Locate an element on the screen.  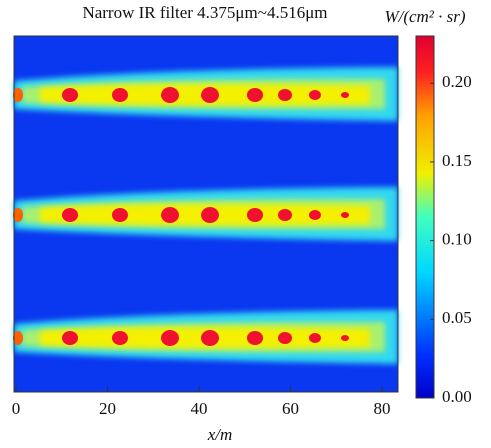
colorbar-tick-label: 0.20 is located at coordinates (457, 81).